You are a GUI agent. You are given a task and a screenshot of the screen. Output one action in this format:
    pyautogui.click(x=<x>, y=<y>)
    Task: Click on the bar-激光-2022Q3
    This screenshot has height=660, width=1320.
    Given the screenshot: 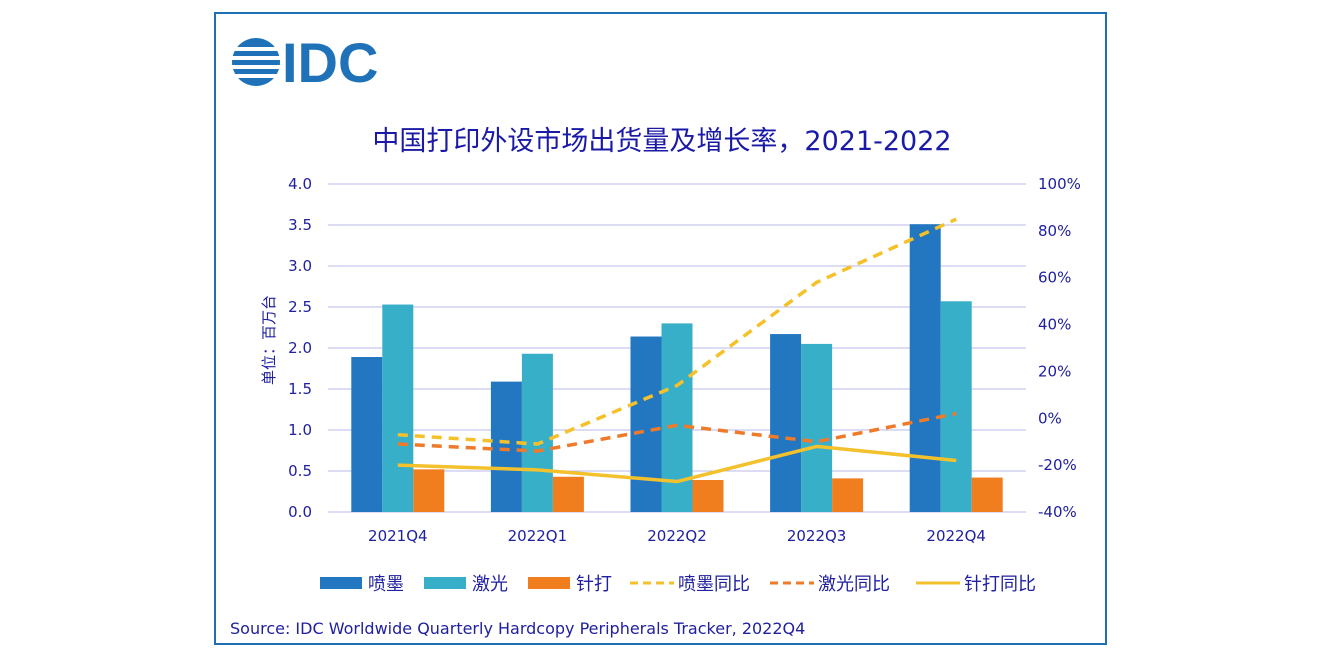 What is the action you would take?
    pyautogui.click(x=817, y=427)
    